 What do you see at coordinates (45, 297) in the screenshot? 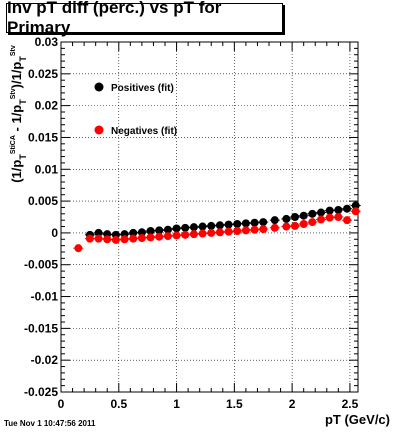
I see `y-tick-label: -0.01` at bounding box center [45, 297].